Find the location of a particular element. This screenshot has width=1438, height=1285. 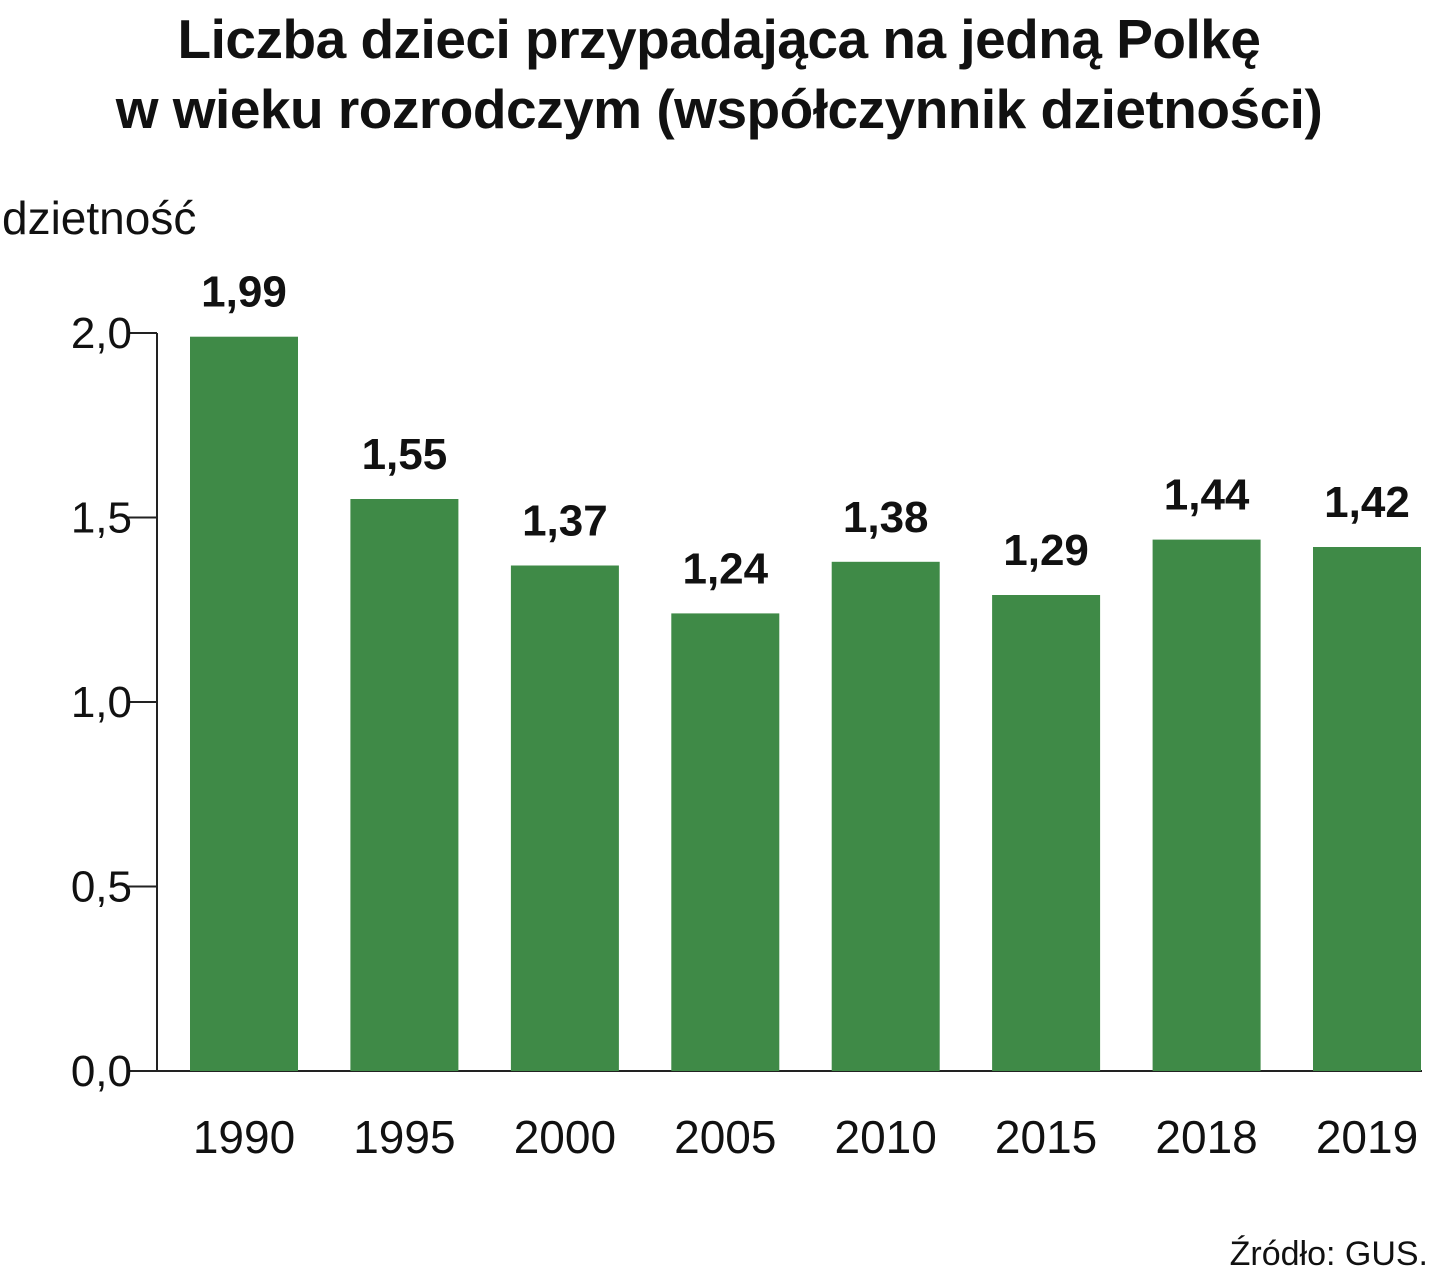

y-tick-label: 2,0 is located at coordinates (101, 333).